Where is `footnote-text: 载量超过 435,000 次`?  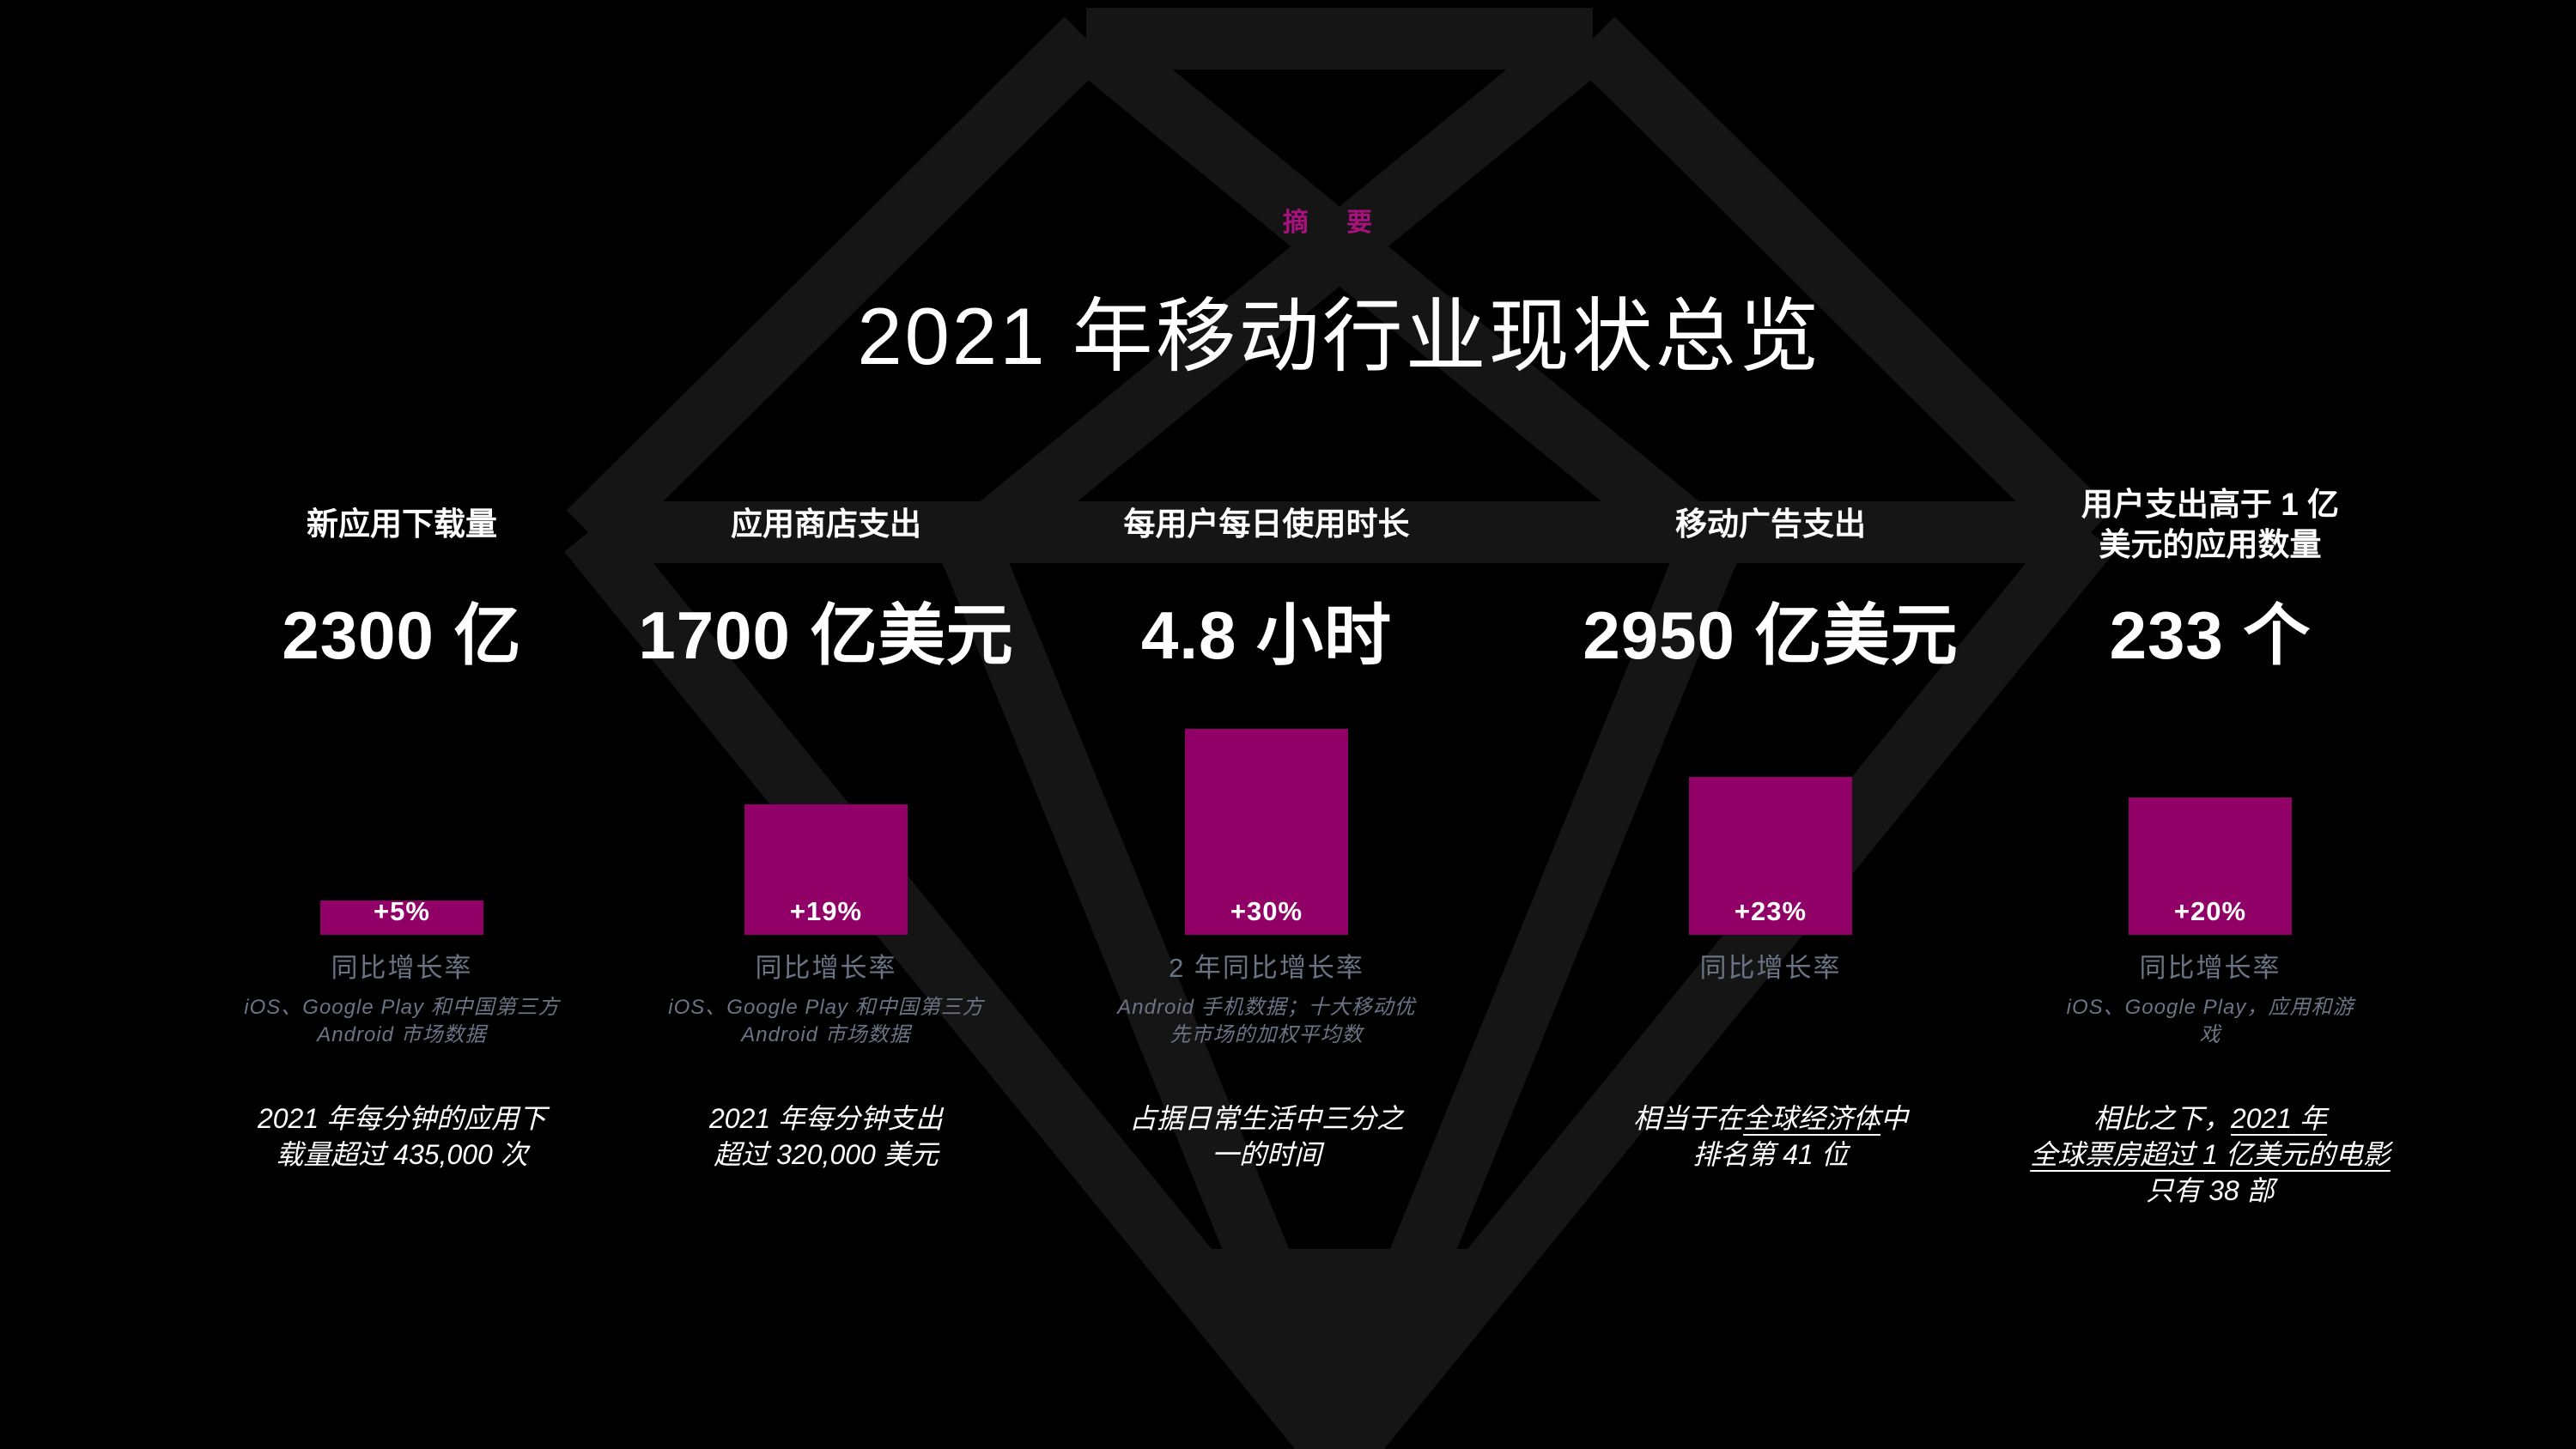
footnote-text: 载量超过 435,000 次 is located at coordinates (402, 1155).